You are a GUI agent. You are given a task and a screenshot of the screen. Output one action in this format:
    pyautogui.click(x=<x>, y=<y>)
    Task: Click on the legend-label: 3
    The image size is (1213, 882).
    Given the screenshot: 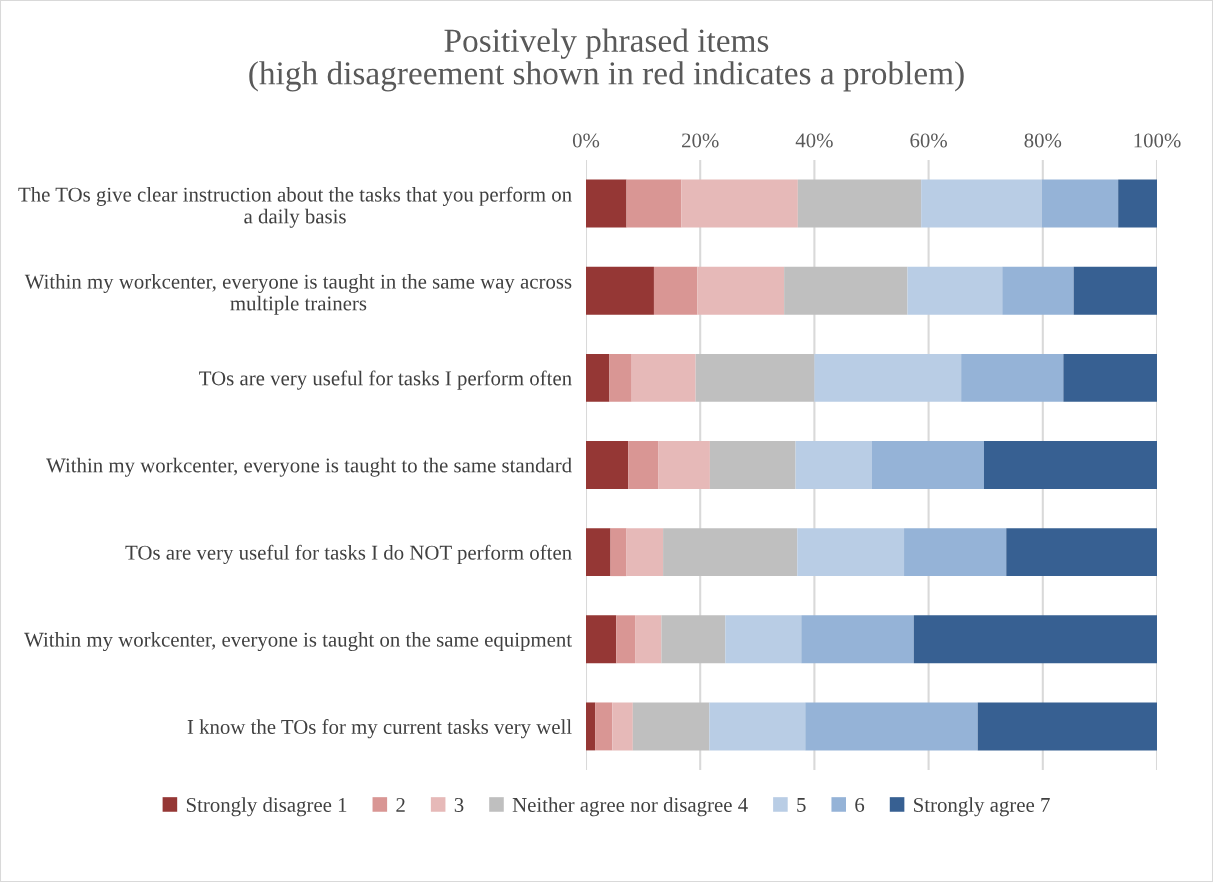 What is the action you would take?
    pyautogui.click(x=459, y=804)
    